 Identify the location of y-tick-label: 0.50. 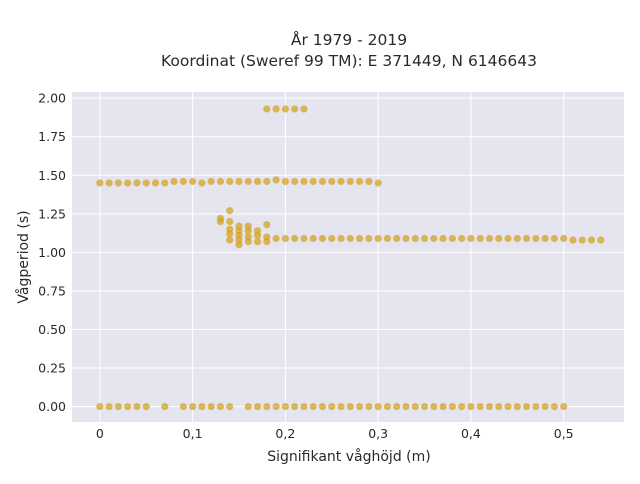
(52, 329).